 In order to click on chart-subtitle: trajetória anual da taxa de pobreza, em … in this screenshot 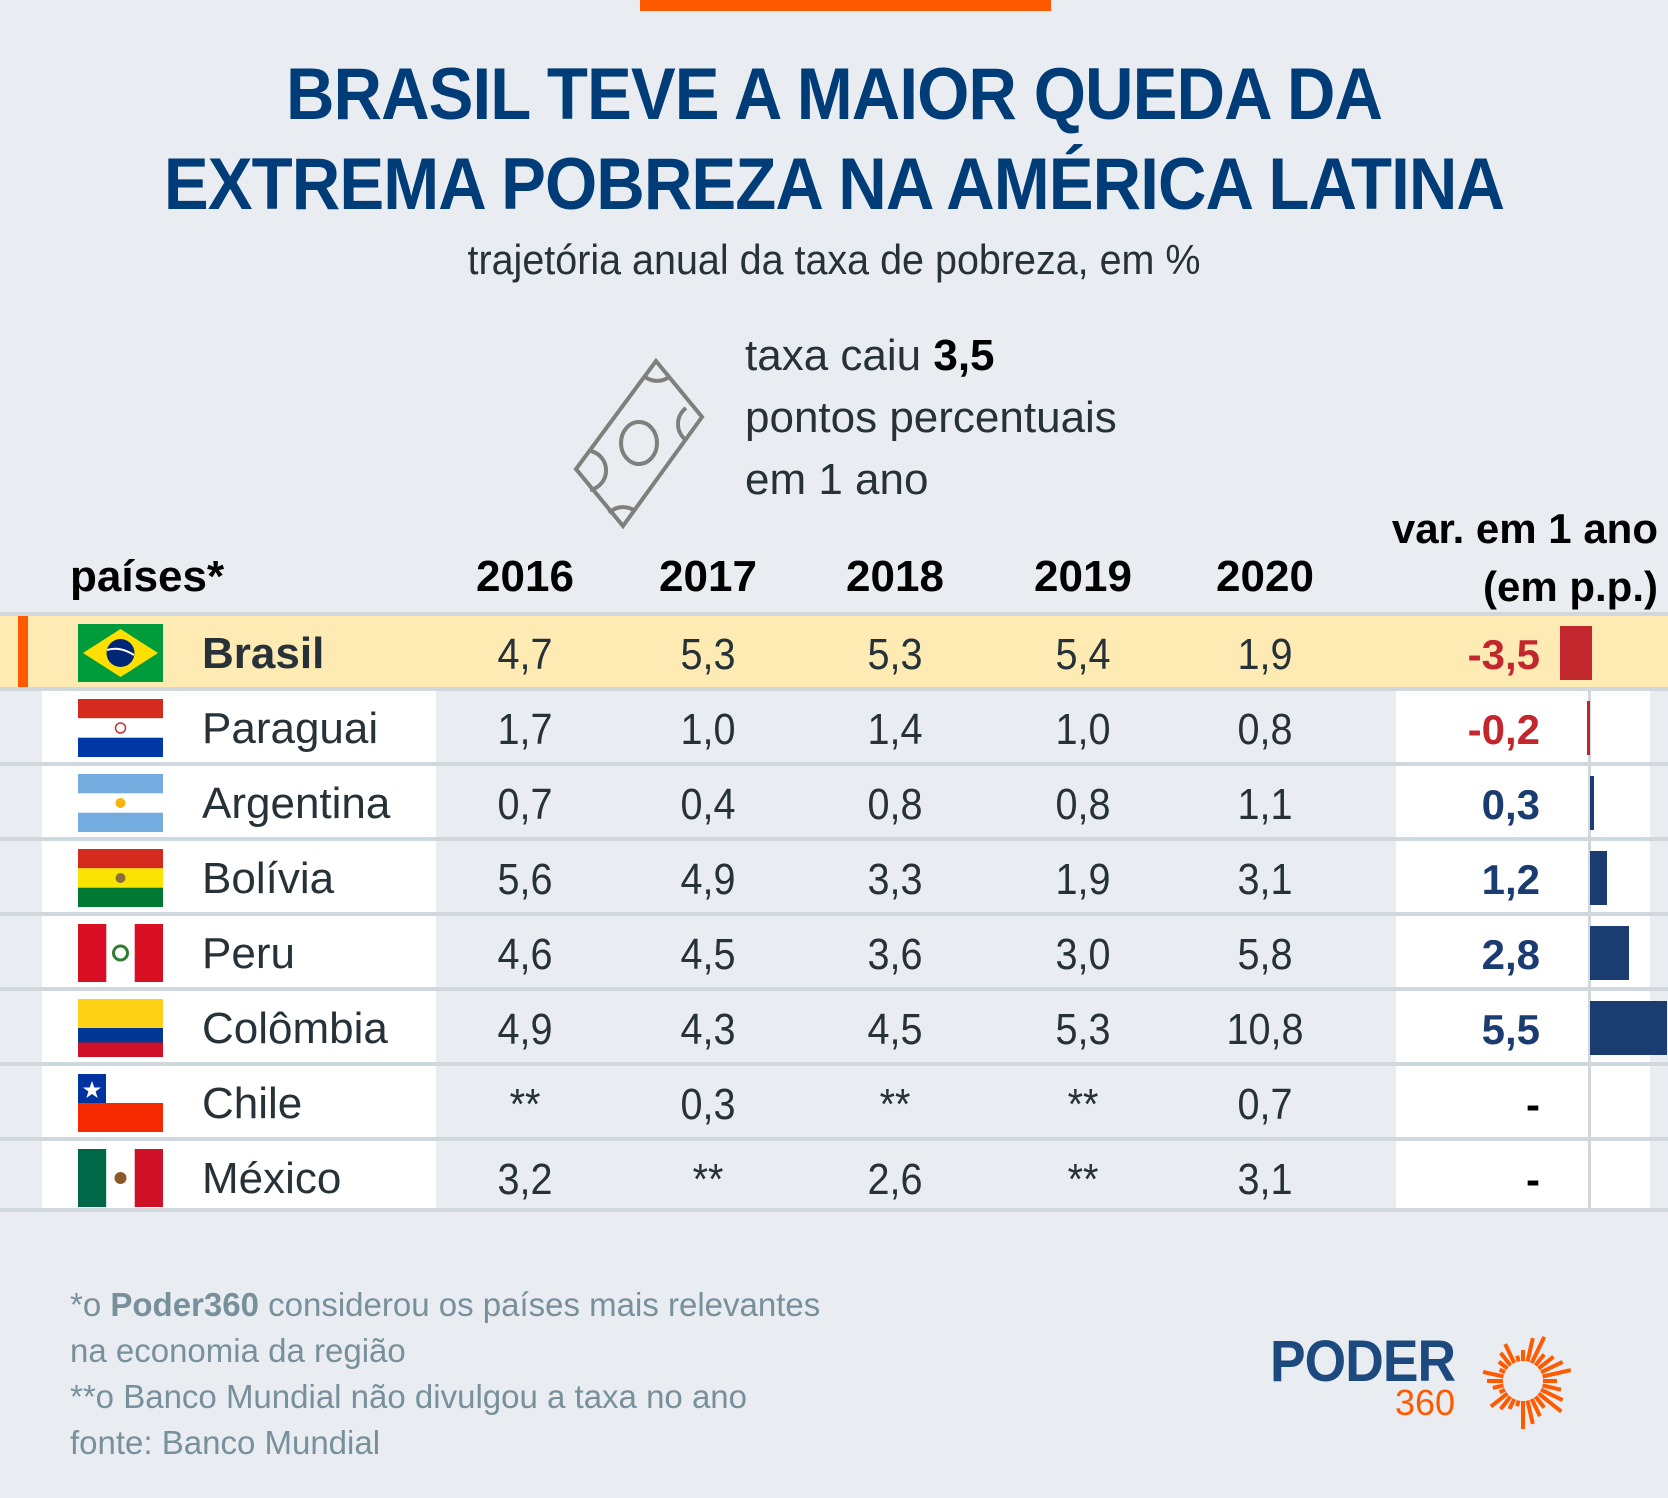, I will do `click(834, 259)`.